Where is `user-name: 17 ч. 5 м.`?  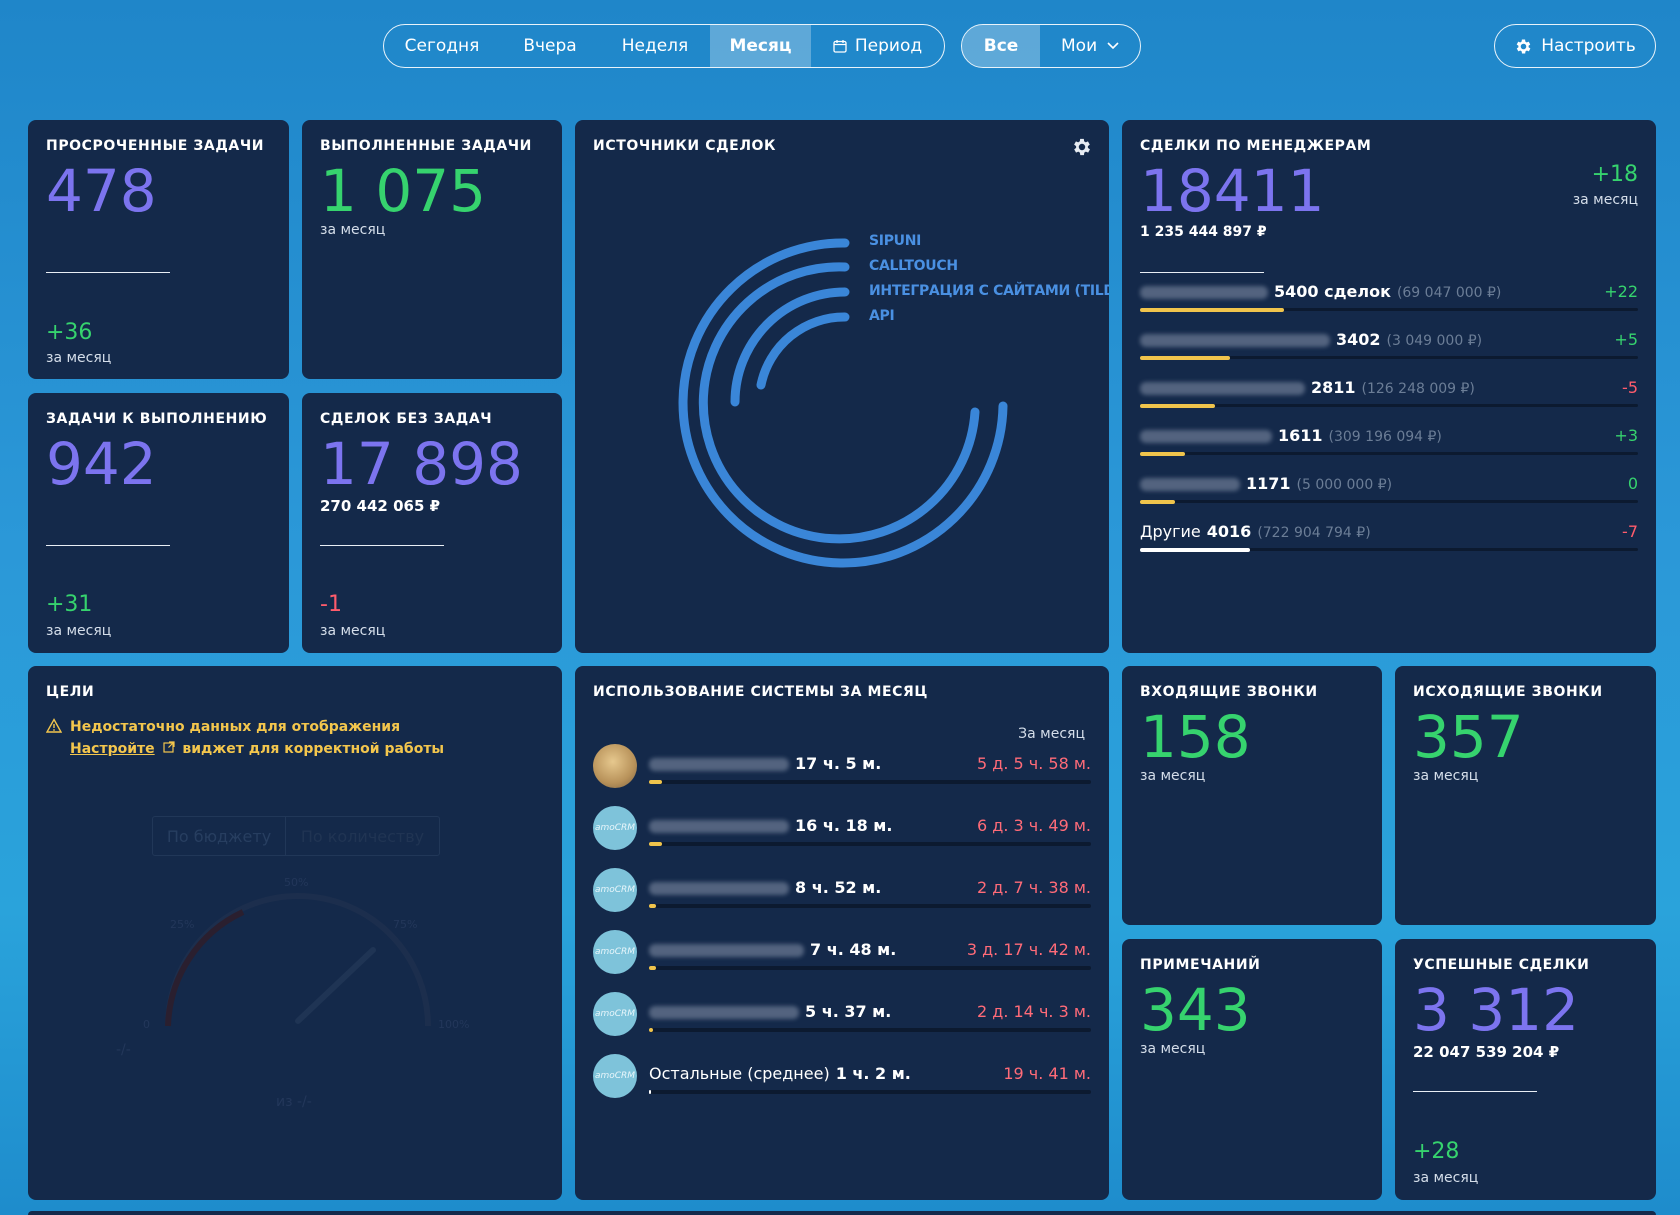
user-name: 17 ч. 5 м. is located at coordinates (765, 763).